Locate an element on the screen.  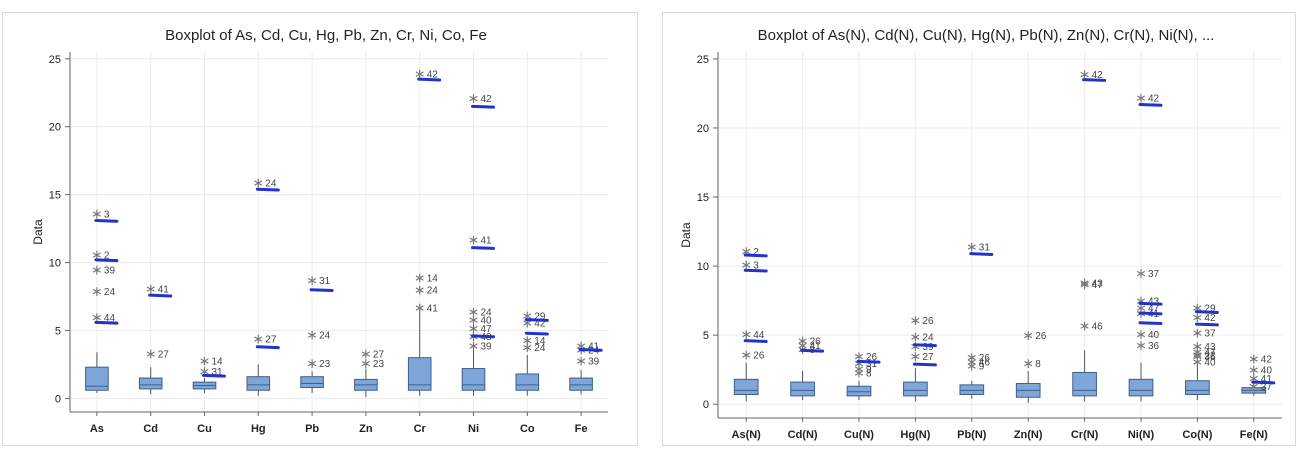
x-tick-label: Ni(N) is located at coordinates (1141, 435).